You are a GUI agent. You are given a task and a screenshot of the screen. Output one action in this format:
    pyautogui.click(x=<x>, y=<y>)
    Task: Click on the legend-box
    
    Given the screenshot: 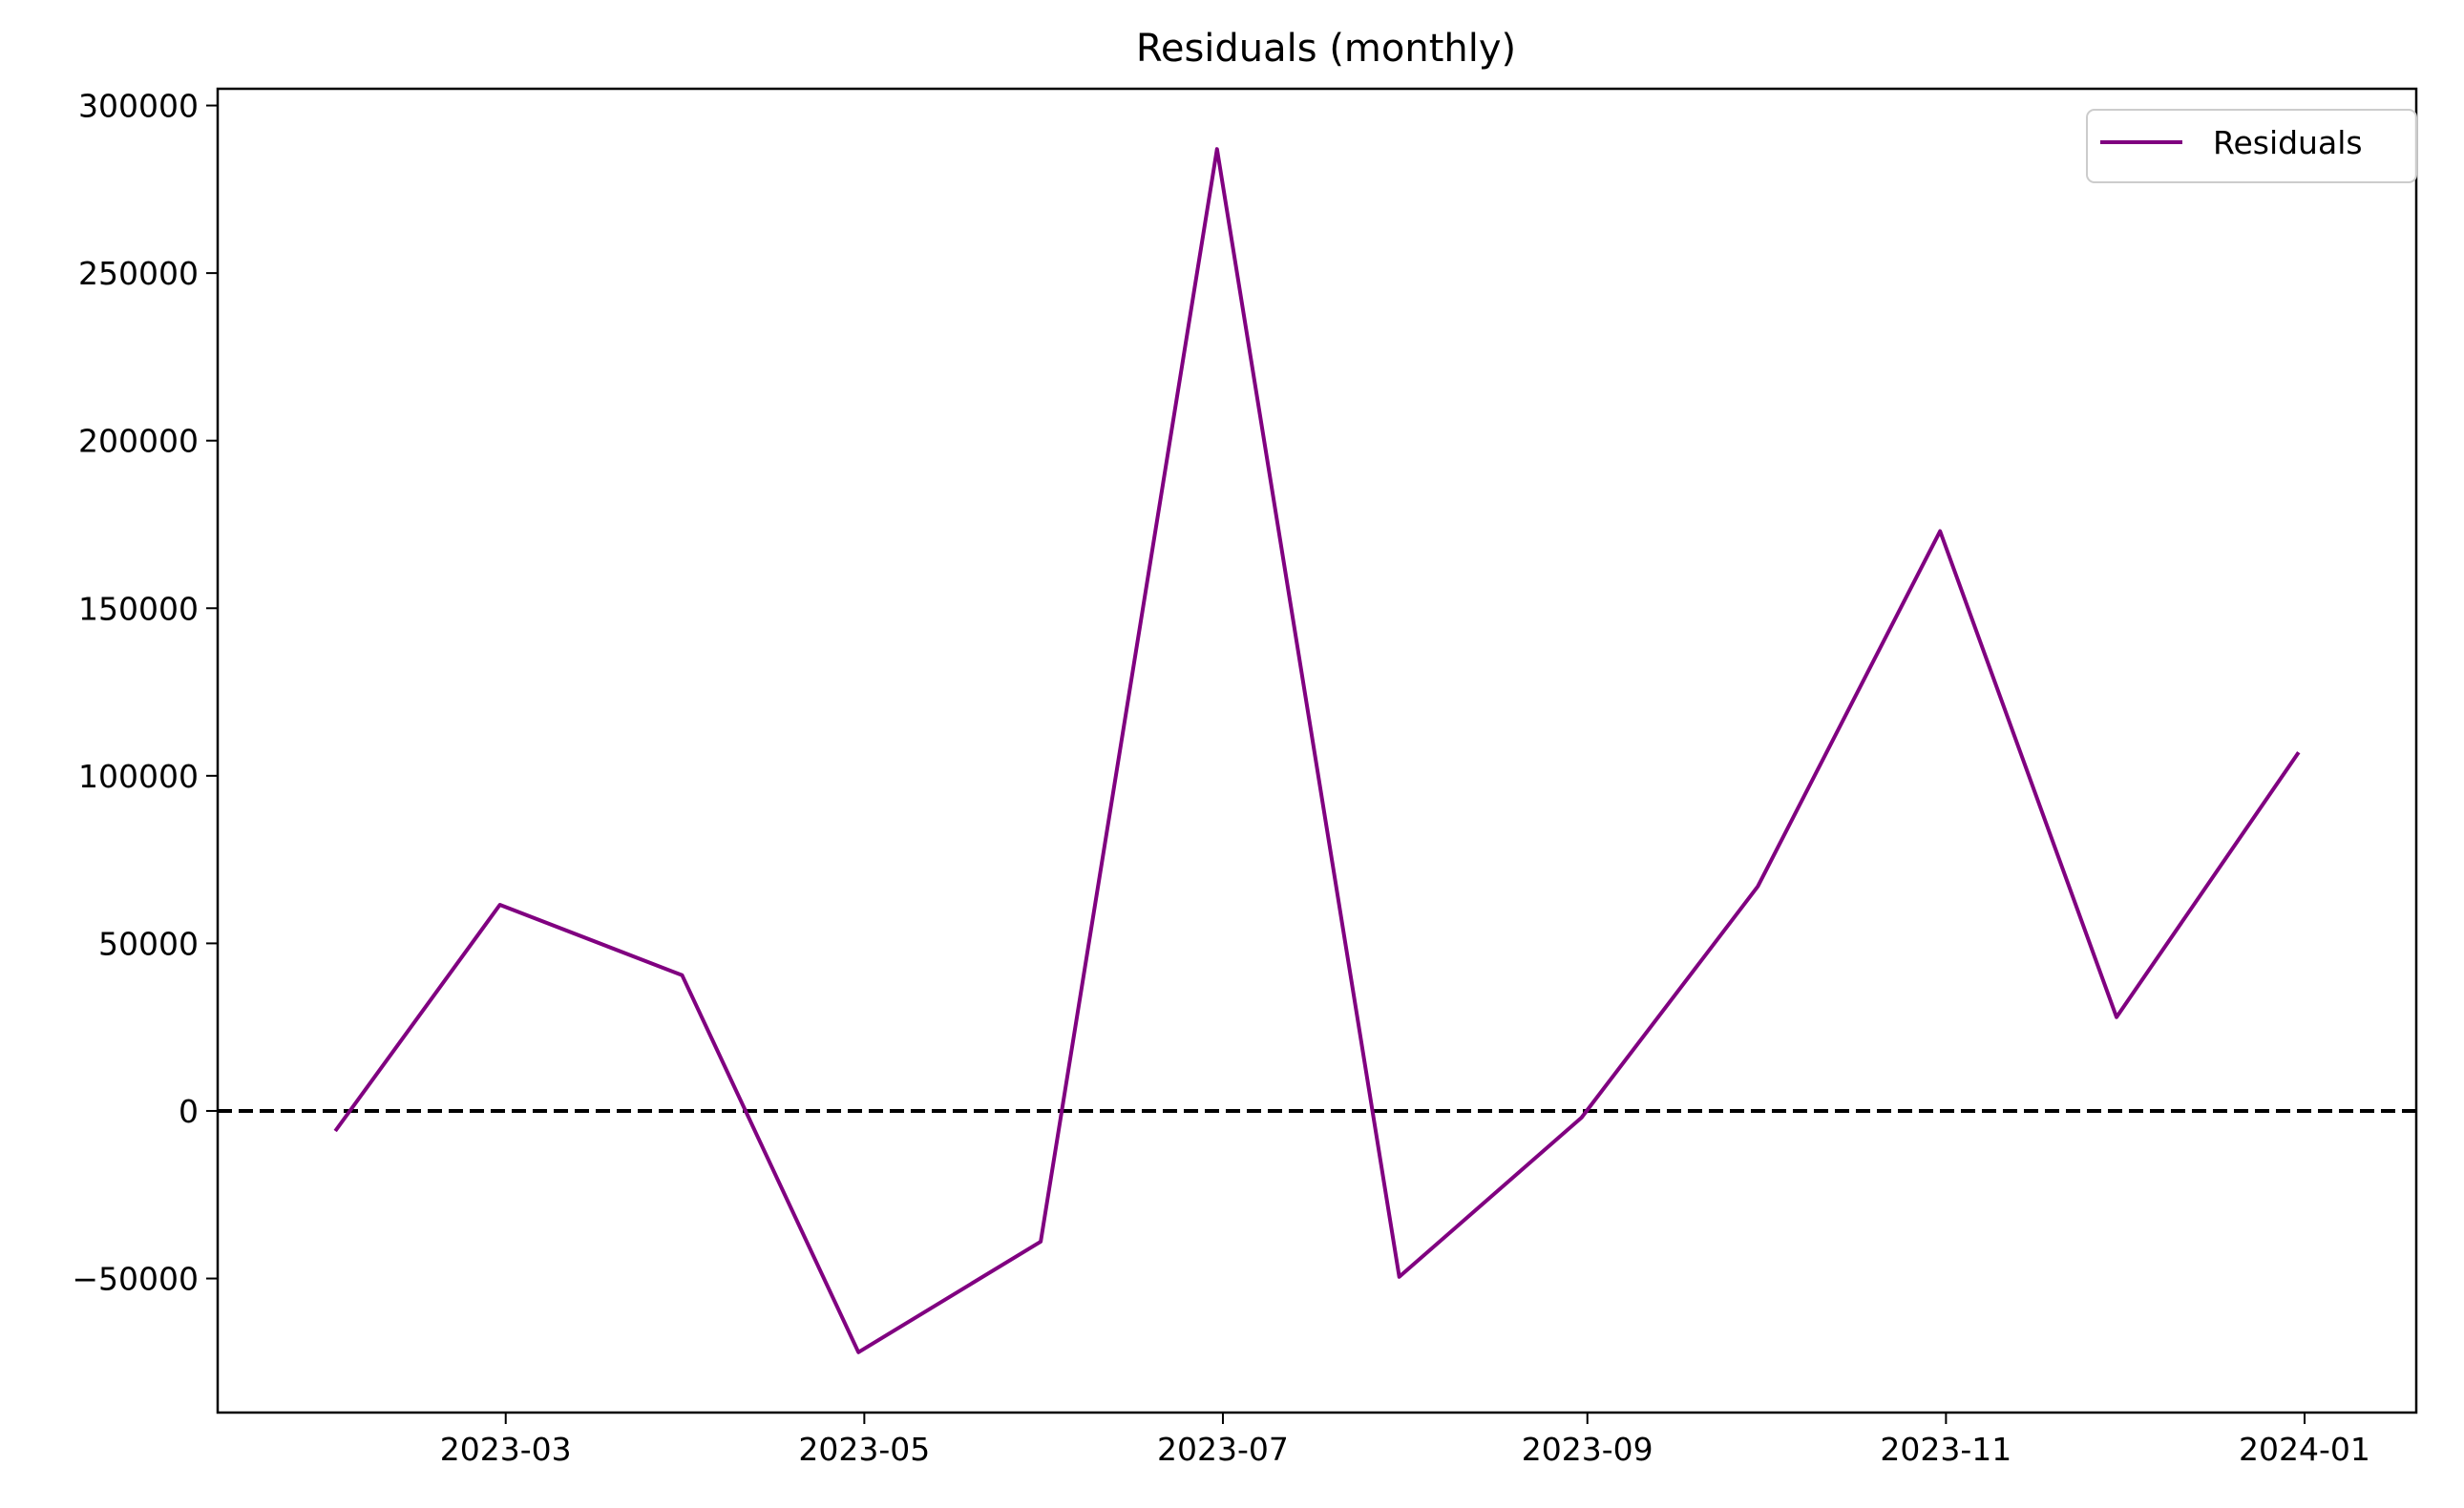 What is the action you would take?
    pyautogui.click(x=2251, y=146)
    